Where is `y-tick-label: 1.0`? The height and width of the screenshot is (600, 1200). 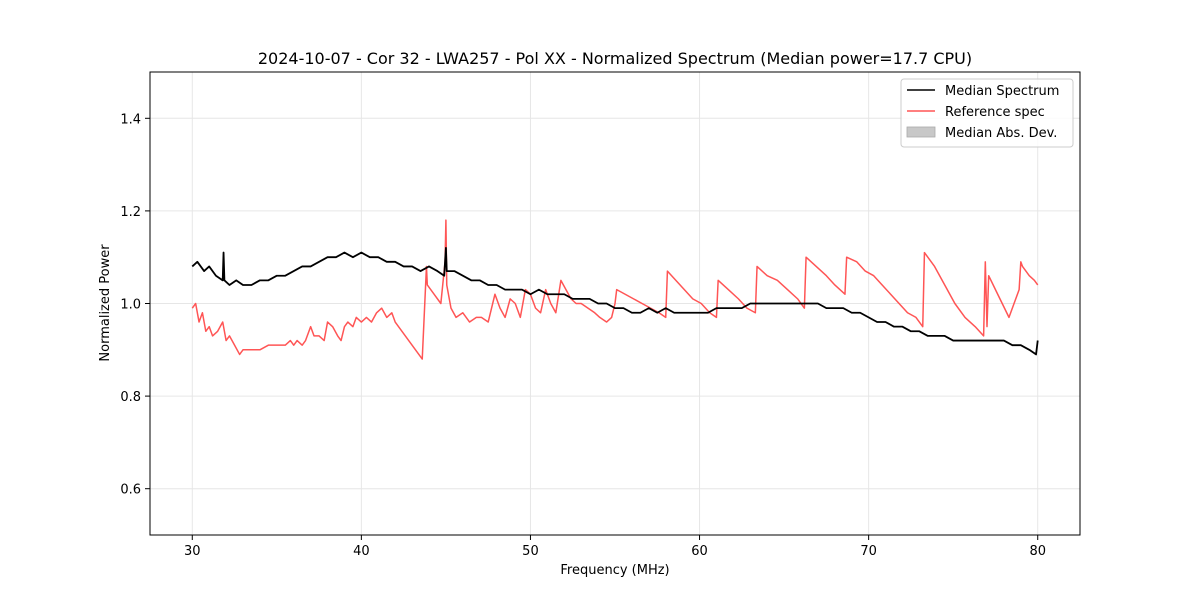
y-tick-label: 1.0 is located at coordinates (130, 305).